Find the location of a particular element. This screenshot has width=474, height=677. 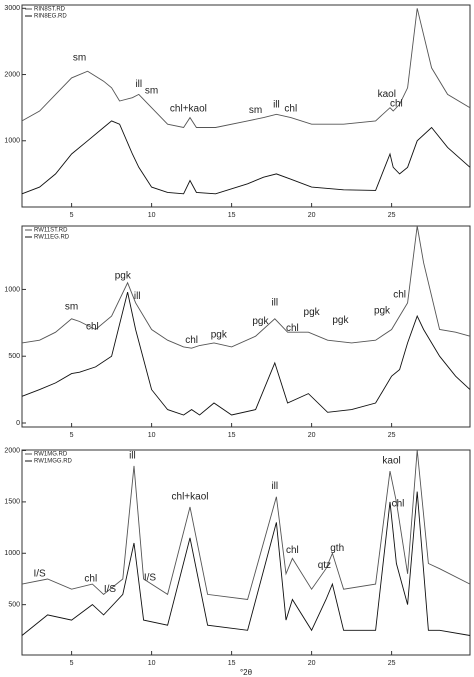

y-tick-label: 1500 is located at coordinates (12, 502).